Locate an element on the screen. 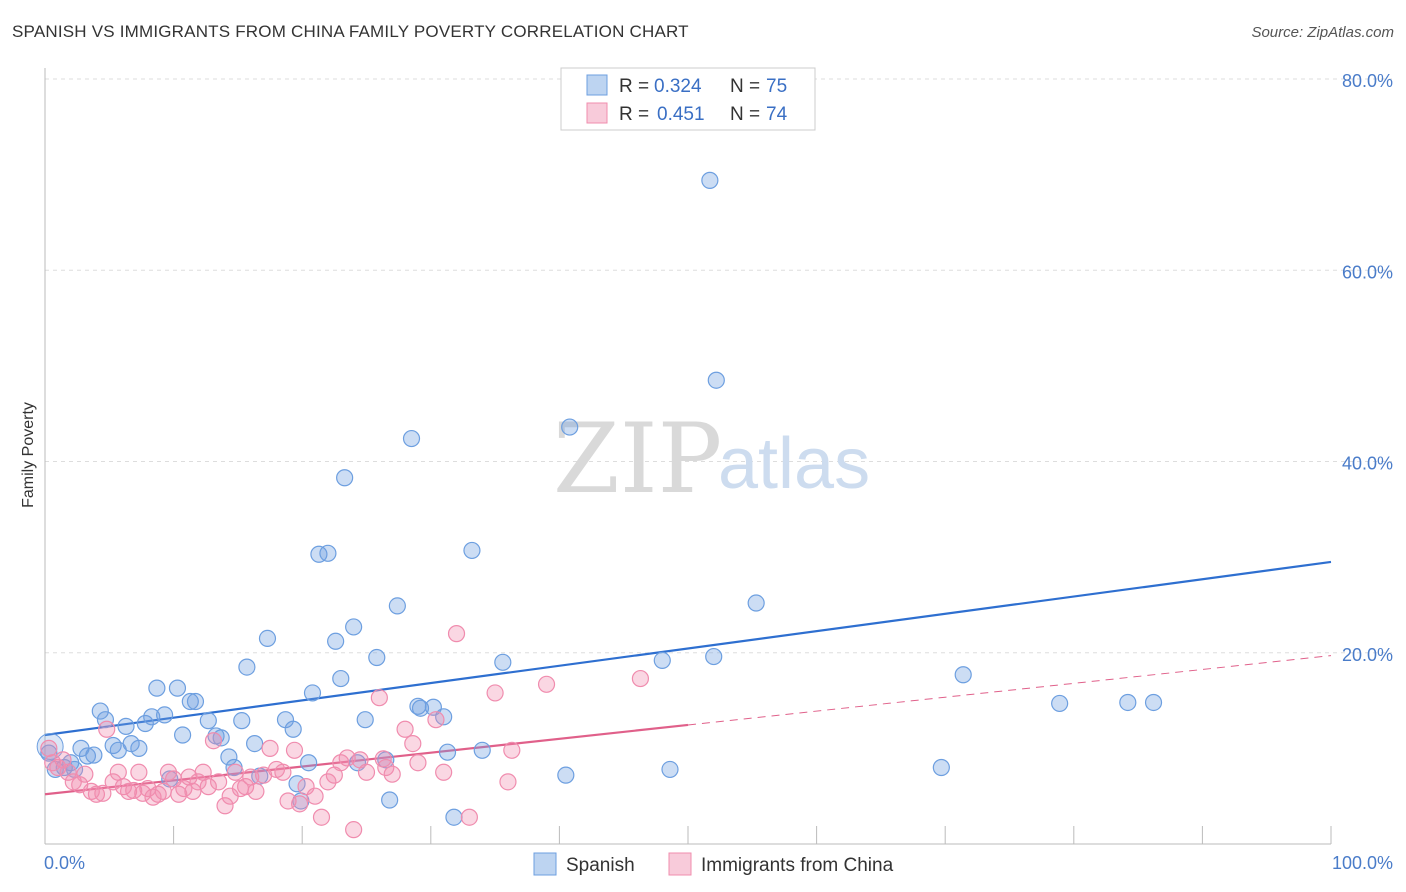 This screenshot has height=892, width=1406. watermark: ZIP atlas is located at coordinates (711, 459).